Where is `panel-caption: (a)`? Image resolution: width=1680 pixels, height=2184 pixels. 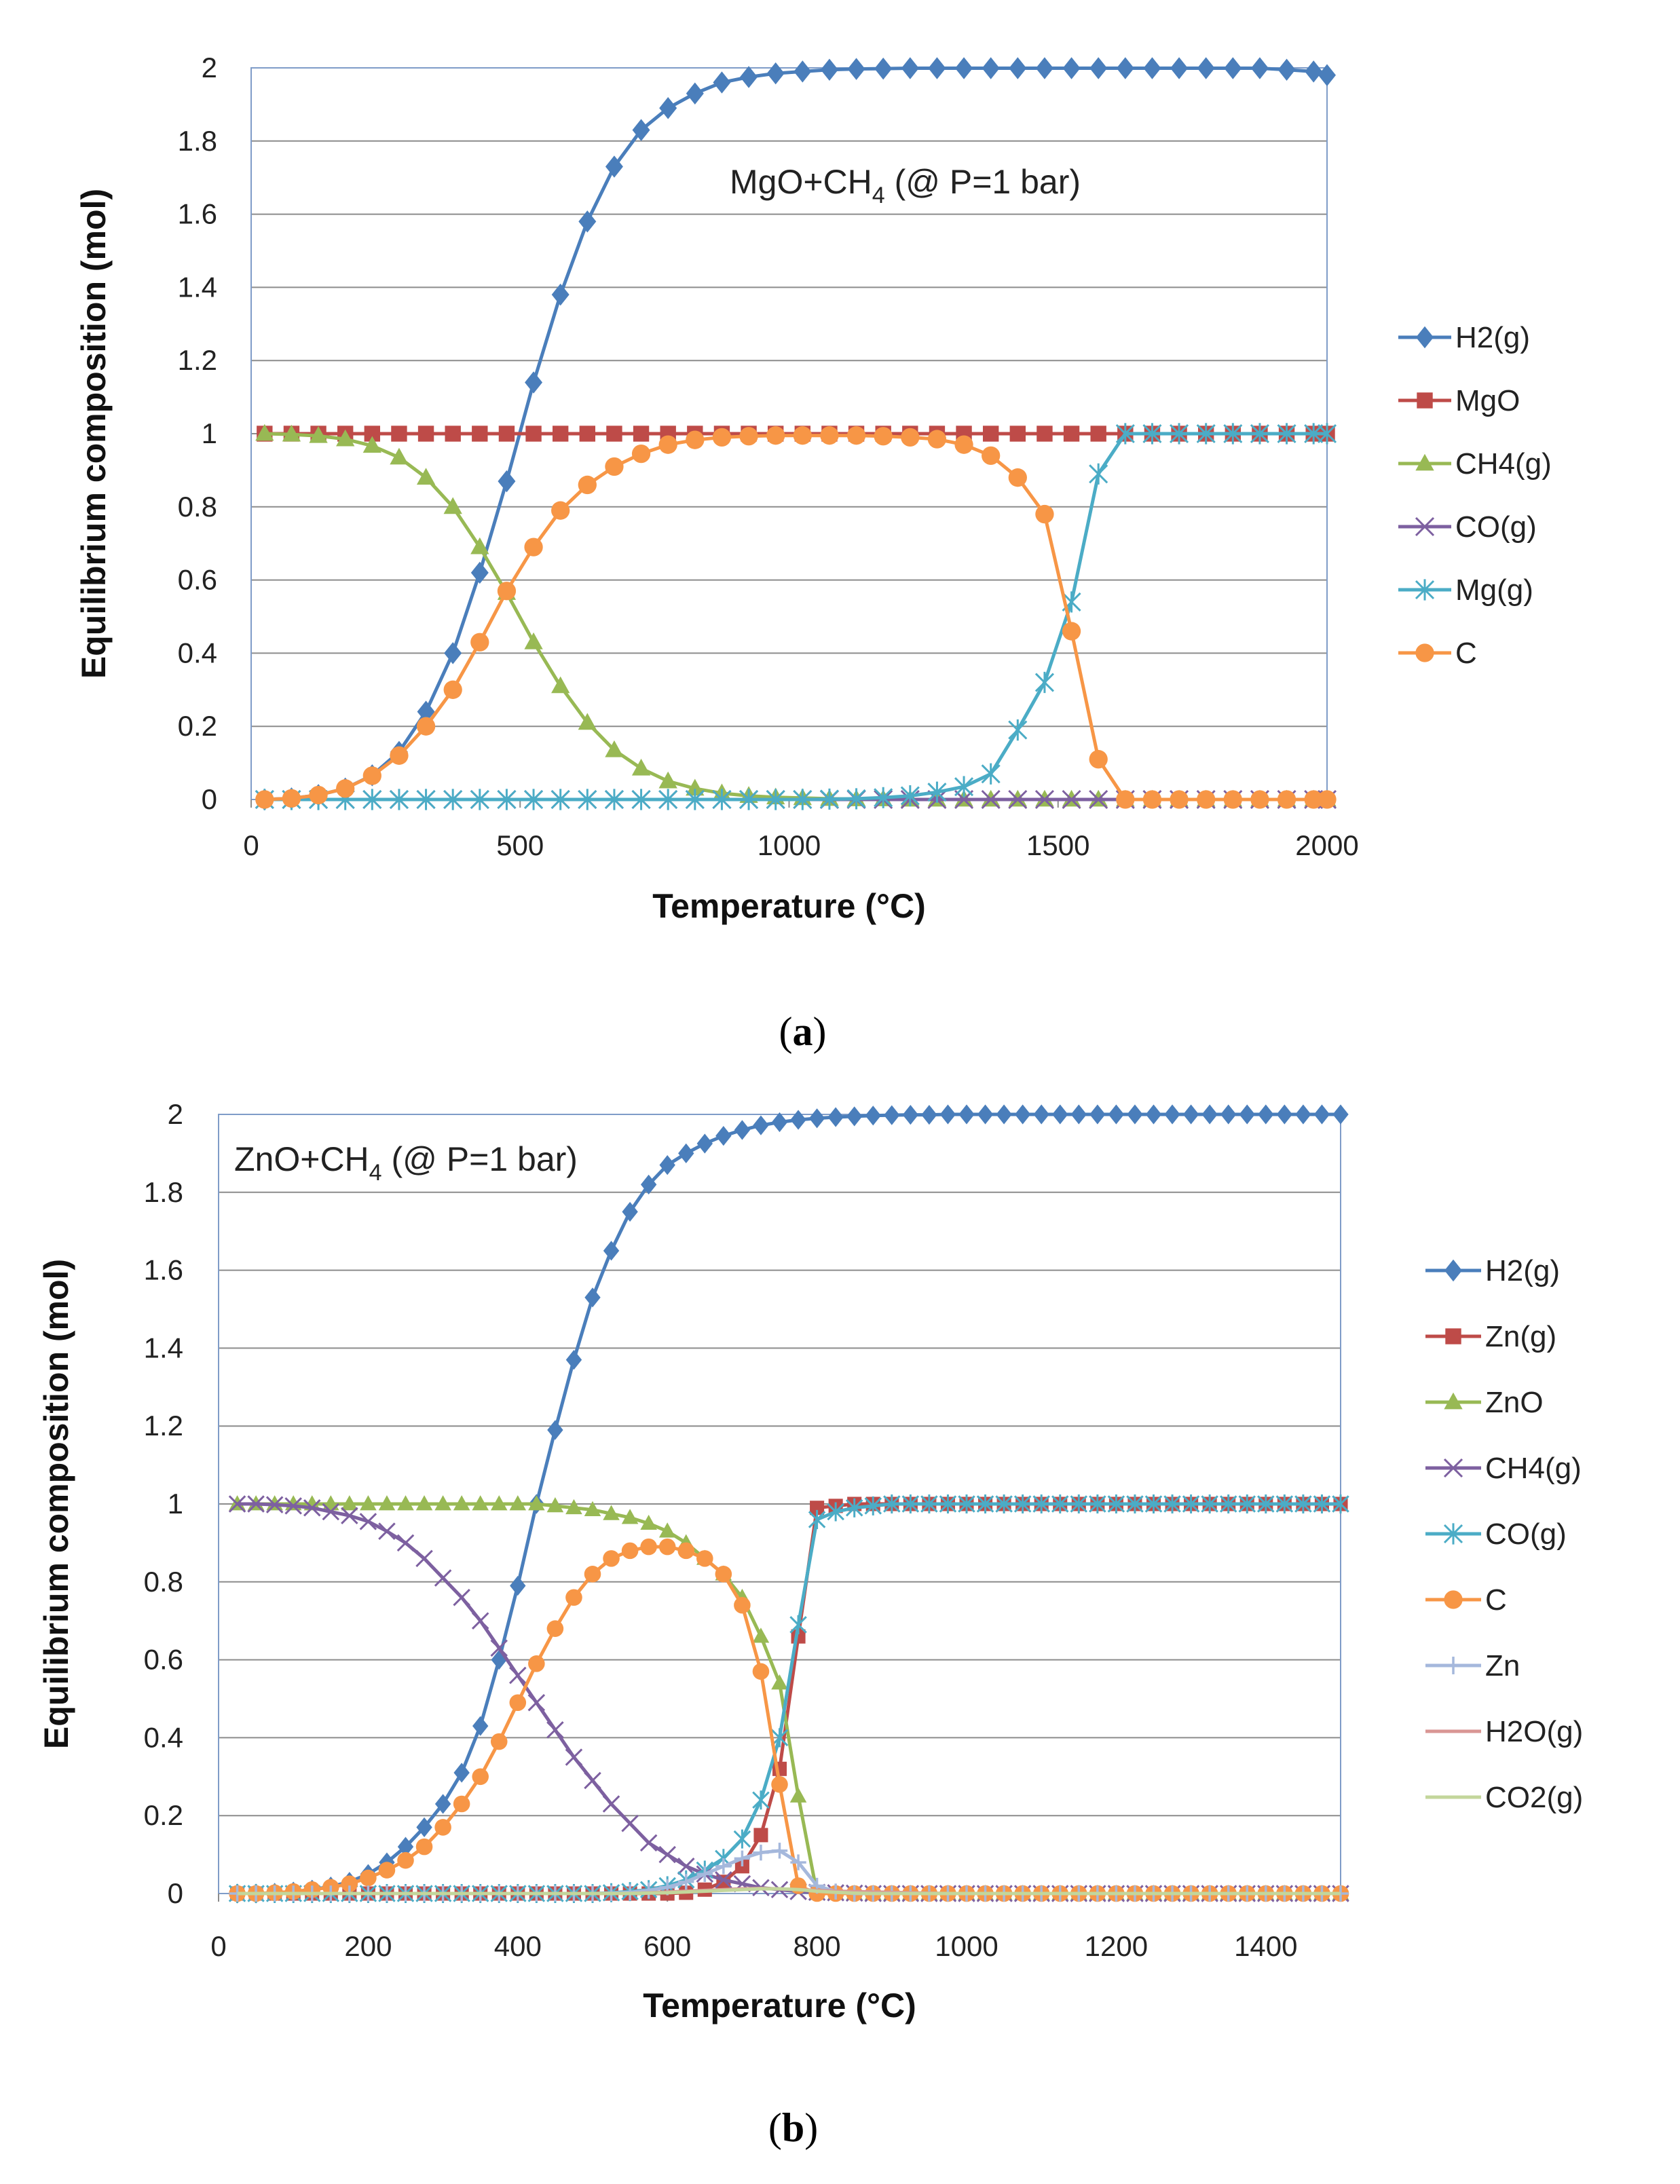 panel-caption: (a) is located at coordinates (803, 1031).